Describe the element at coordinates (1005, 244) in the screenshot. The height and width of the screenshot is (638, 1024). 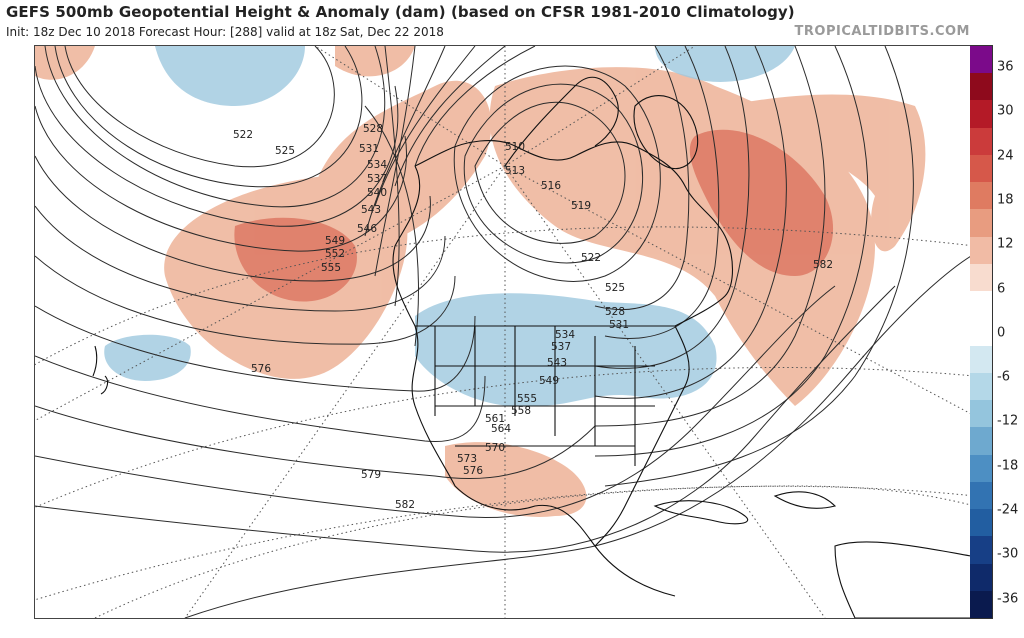
I see `colorbar-tick-label: 12` at that location.